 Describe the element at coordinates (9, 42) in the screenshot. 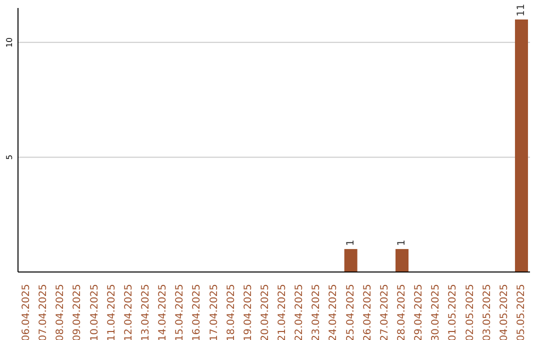

I see `y-tick-label: 10` at that location.